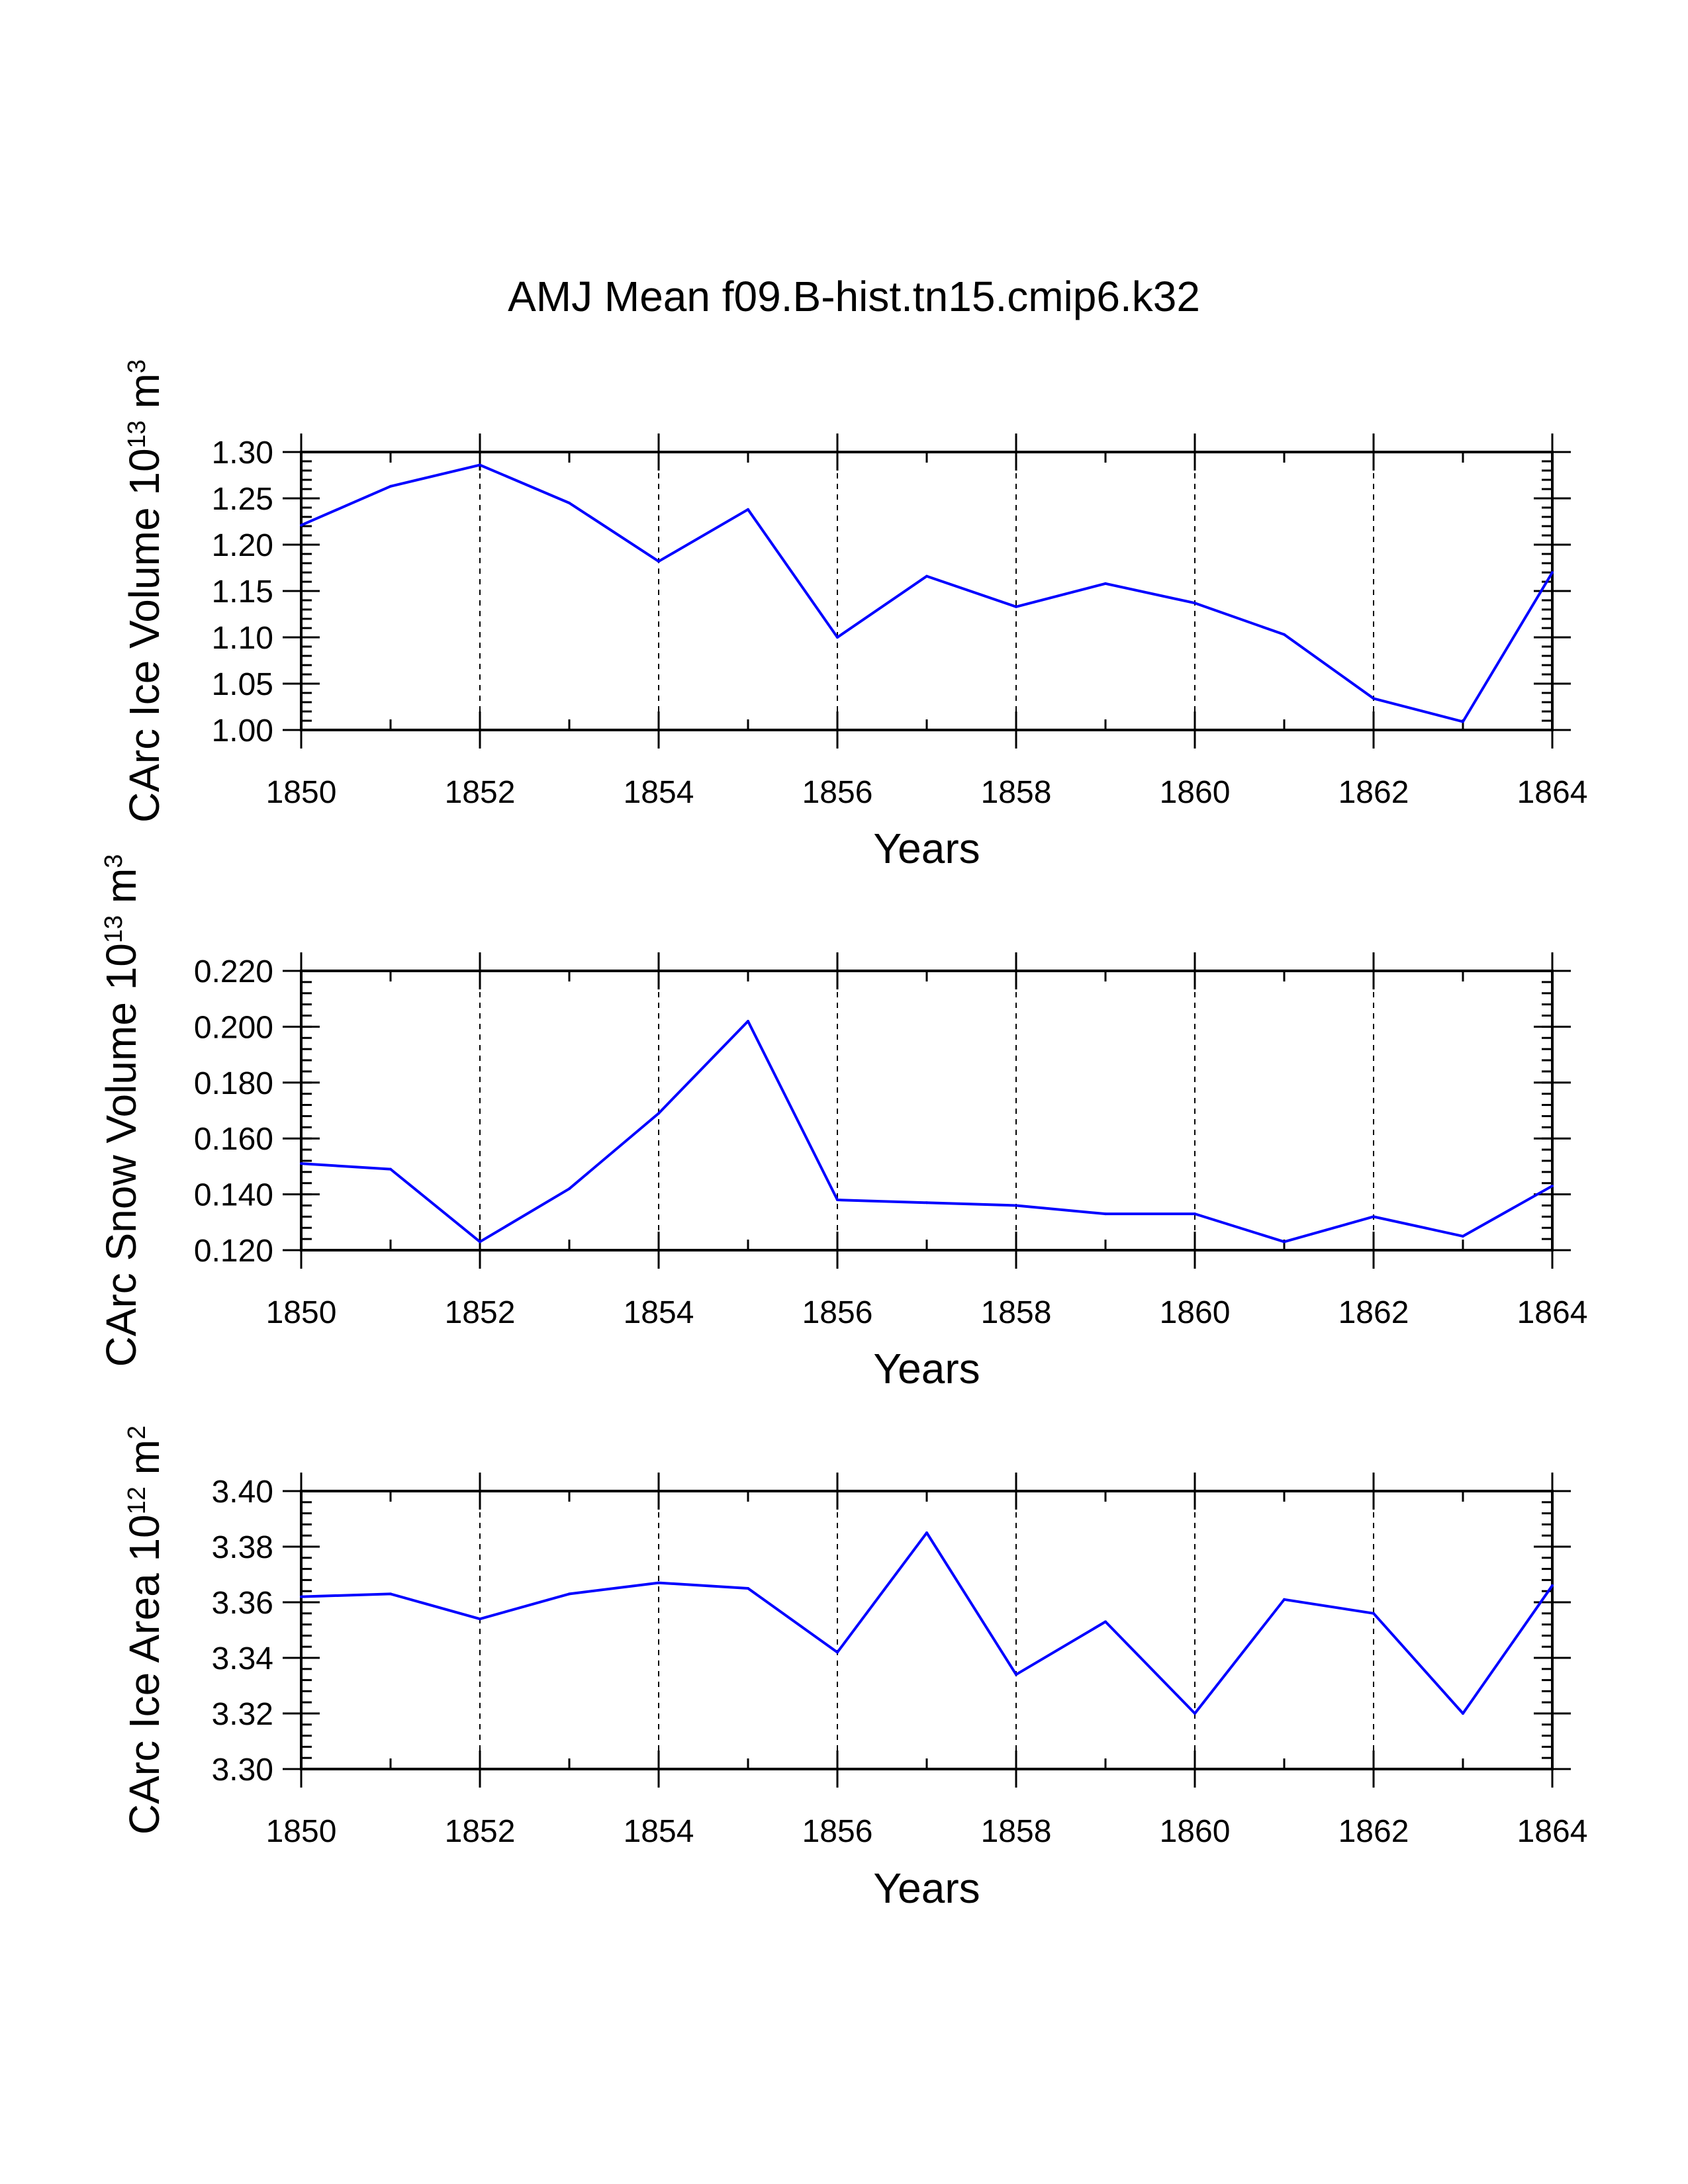  I want to click on y-axis-title-superscript: 12, so click(137, 1500).